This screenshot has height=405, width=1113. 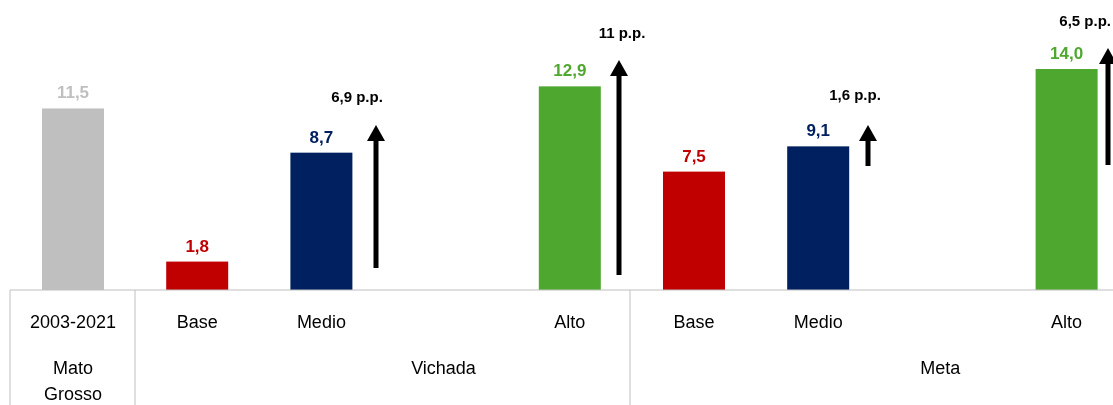 I want to click on text: Mato Grosso, so click(x=73, y=381).